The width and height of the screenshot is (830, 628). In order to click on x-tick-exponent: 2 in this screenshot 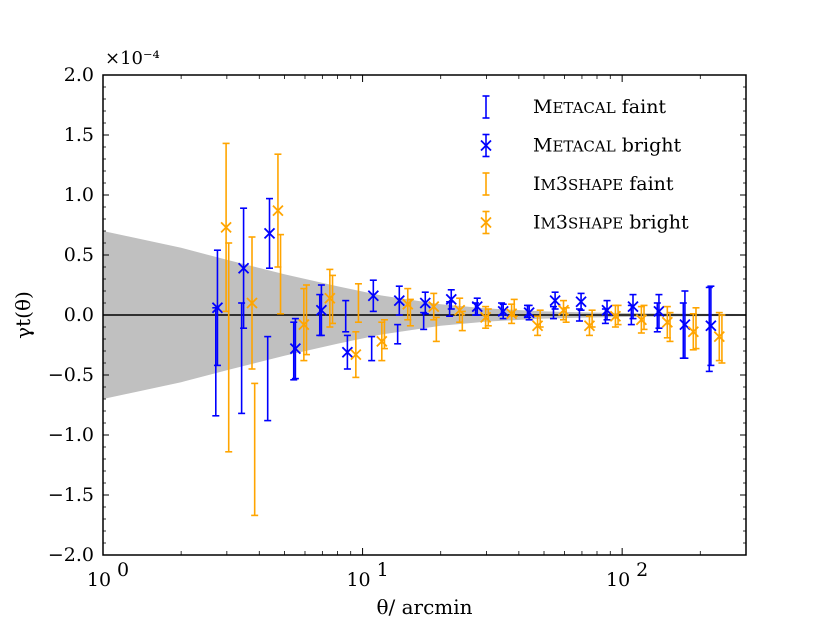, I will do `click(642, 570)`.